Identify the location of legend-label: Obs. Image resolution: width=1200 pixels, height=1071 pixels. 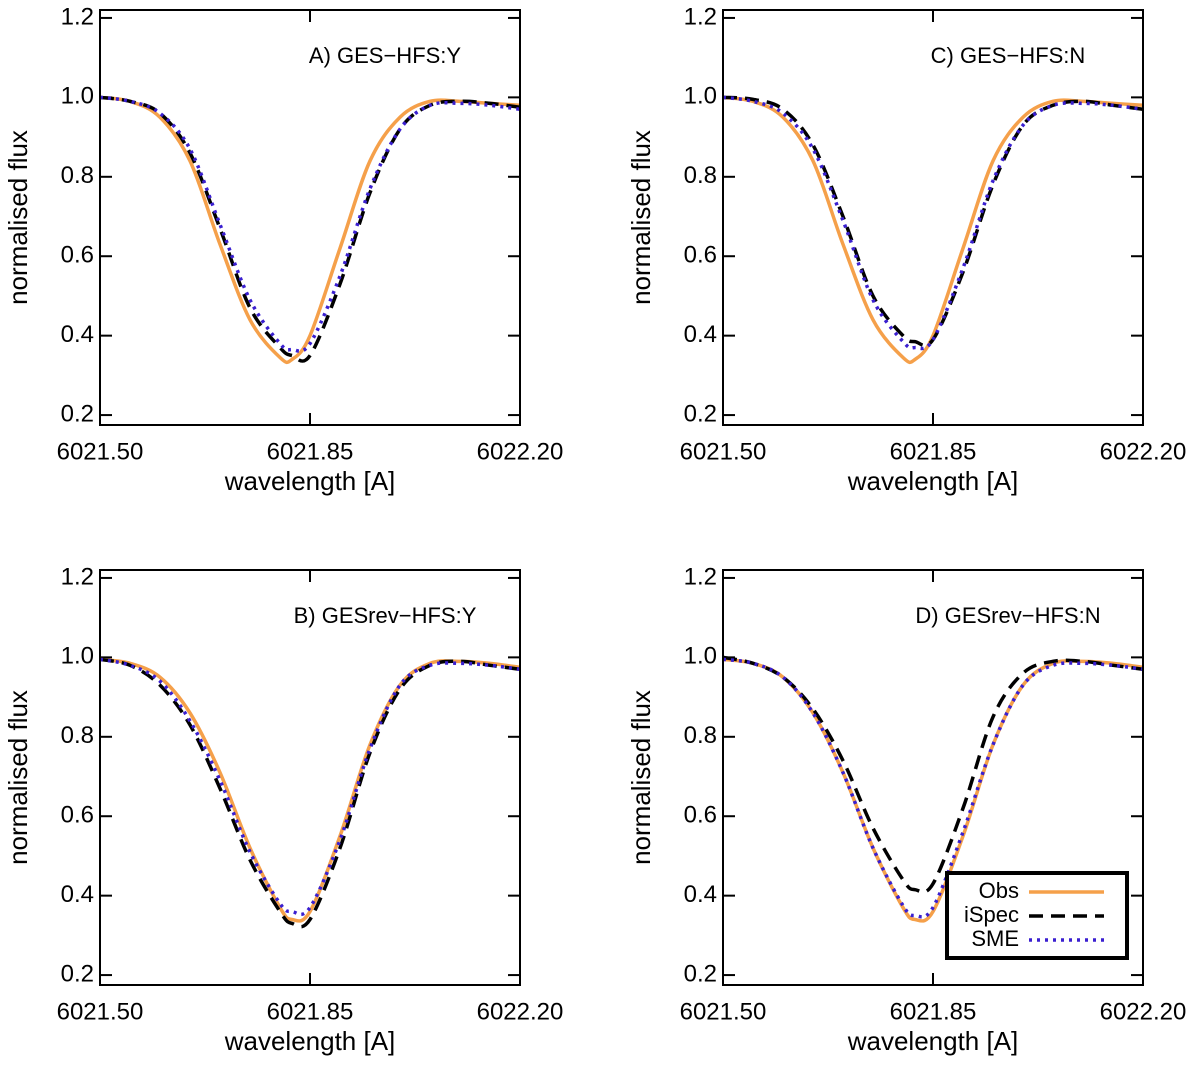
(999, 890).